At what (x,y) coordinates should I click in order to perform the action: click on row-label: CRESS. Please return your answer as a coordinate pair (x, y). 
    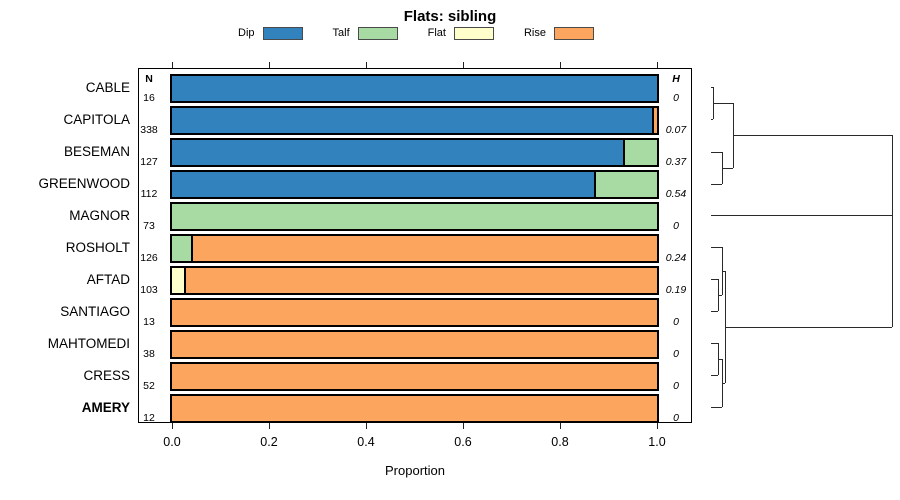
    Looking at the image, I should click on (106, 375).